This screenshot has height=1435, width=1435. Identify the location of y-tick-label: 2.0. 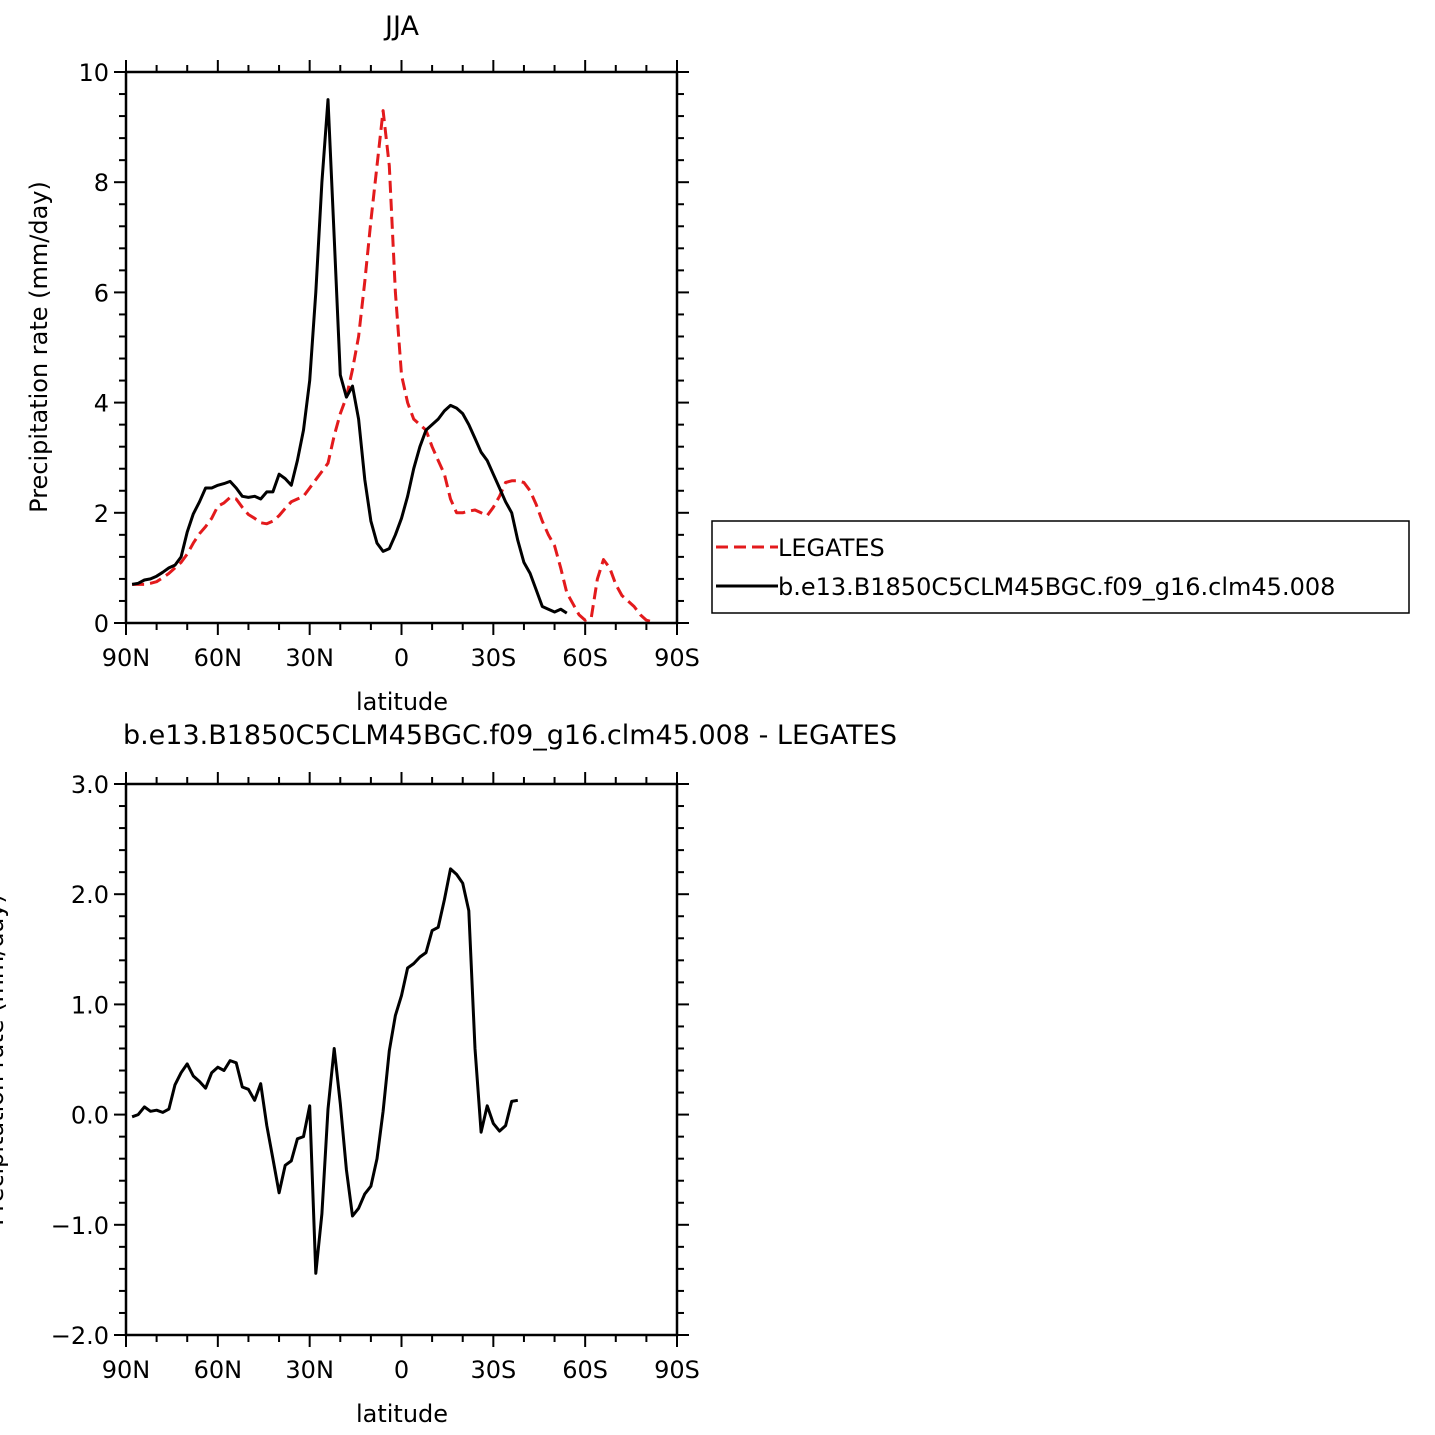
(90, 895).